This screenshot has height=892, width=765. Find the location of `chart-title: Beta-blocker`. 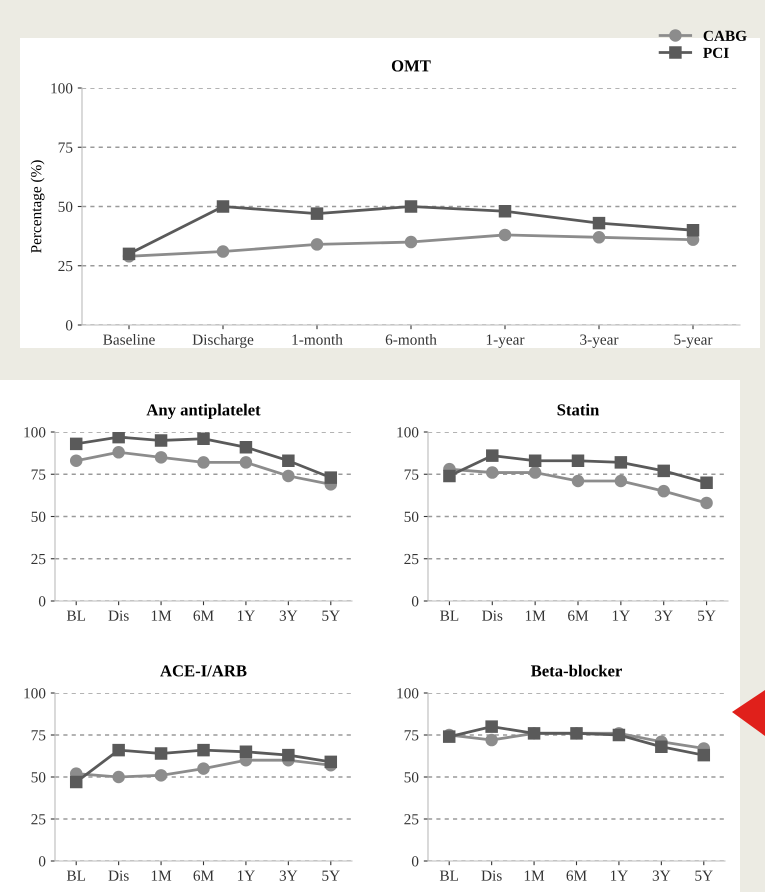

chart-title: Beta-blocker is located at coordinates (576, 670).